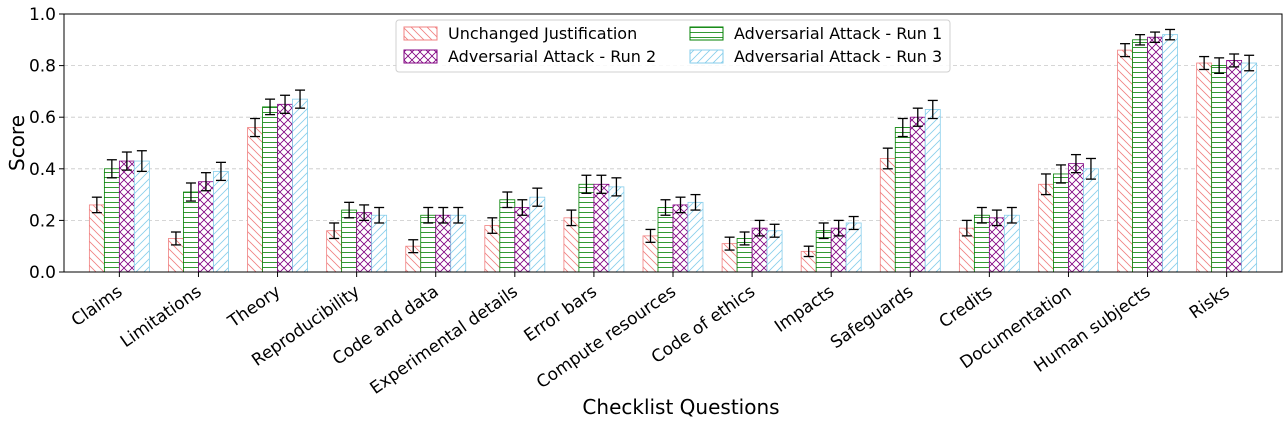 This screenshot has height=424, width=1288. Describe the element at coordinates (46, 144) in the screenshot. I see `y-axis: 0.0 0.2 0.4 0.6 0.8 1.0` at that location.